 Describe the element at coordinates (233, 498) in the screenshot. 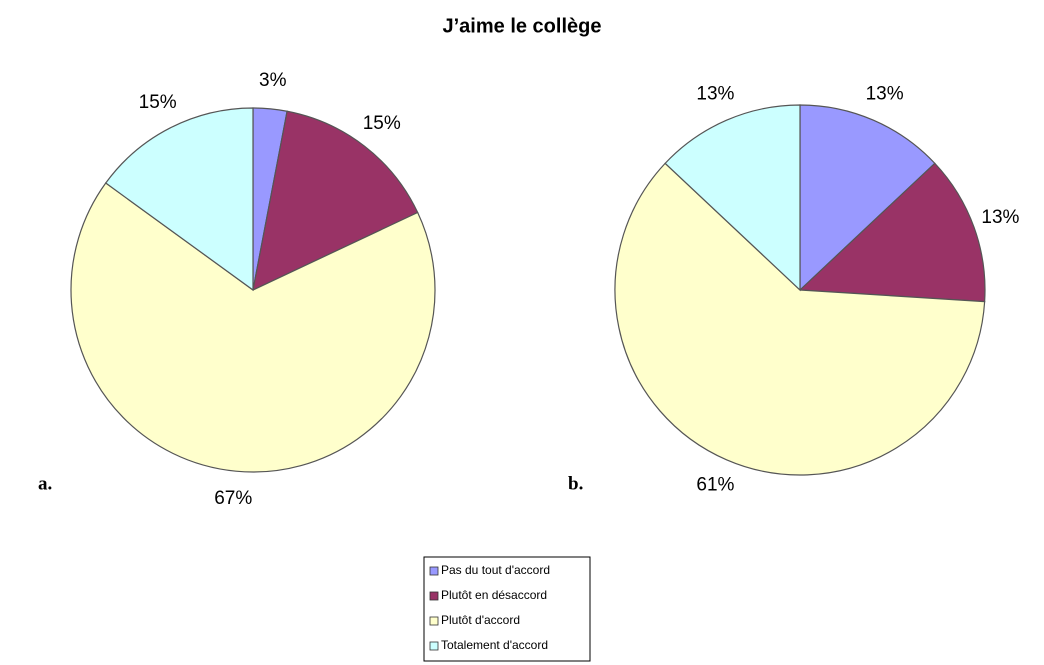

I see `slice-label: 67%` at that location.